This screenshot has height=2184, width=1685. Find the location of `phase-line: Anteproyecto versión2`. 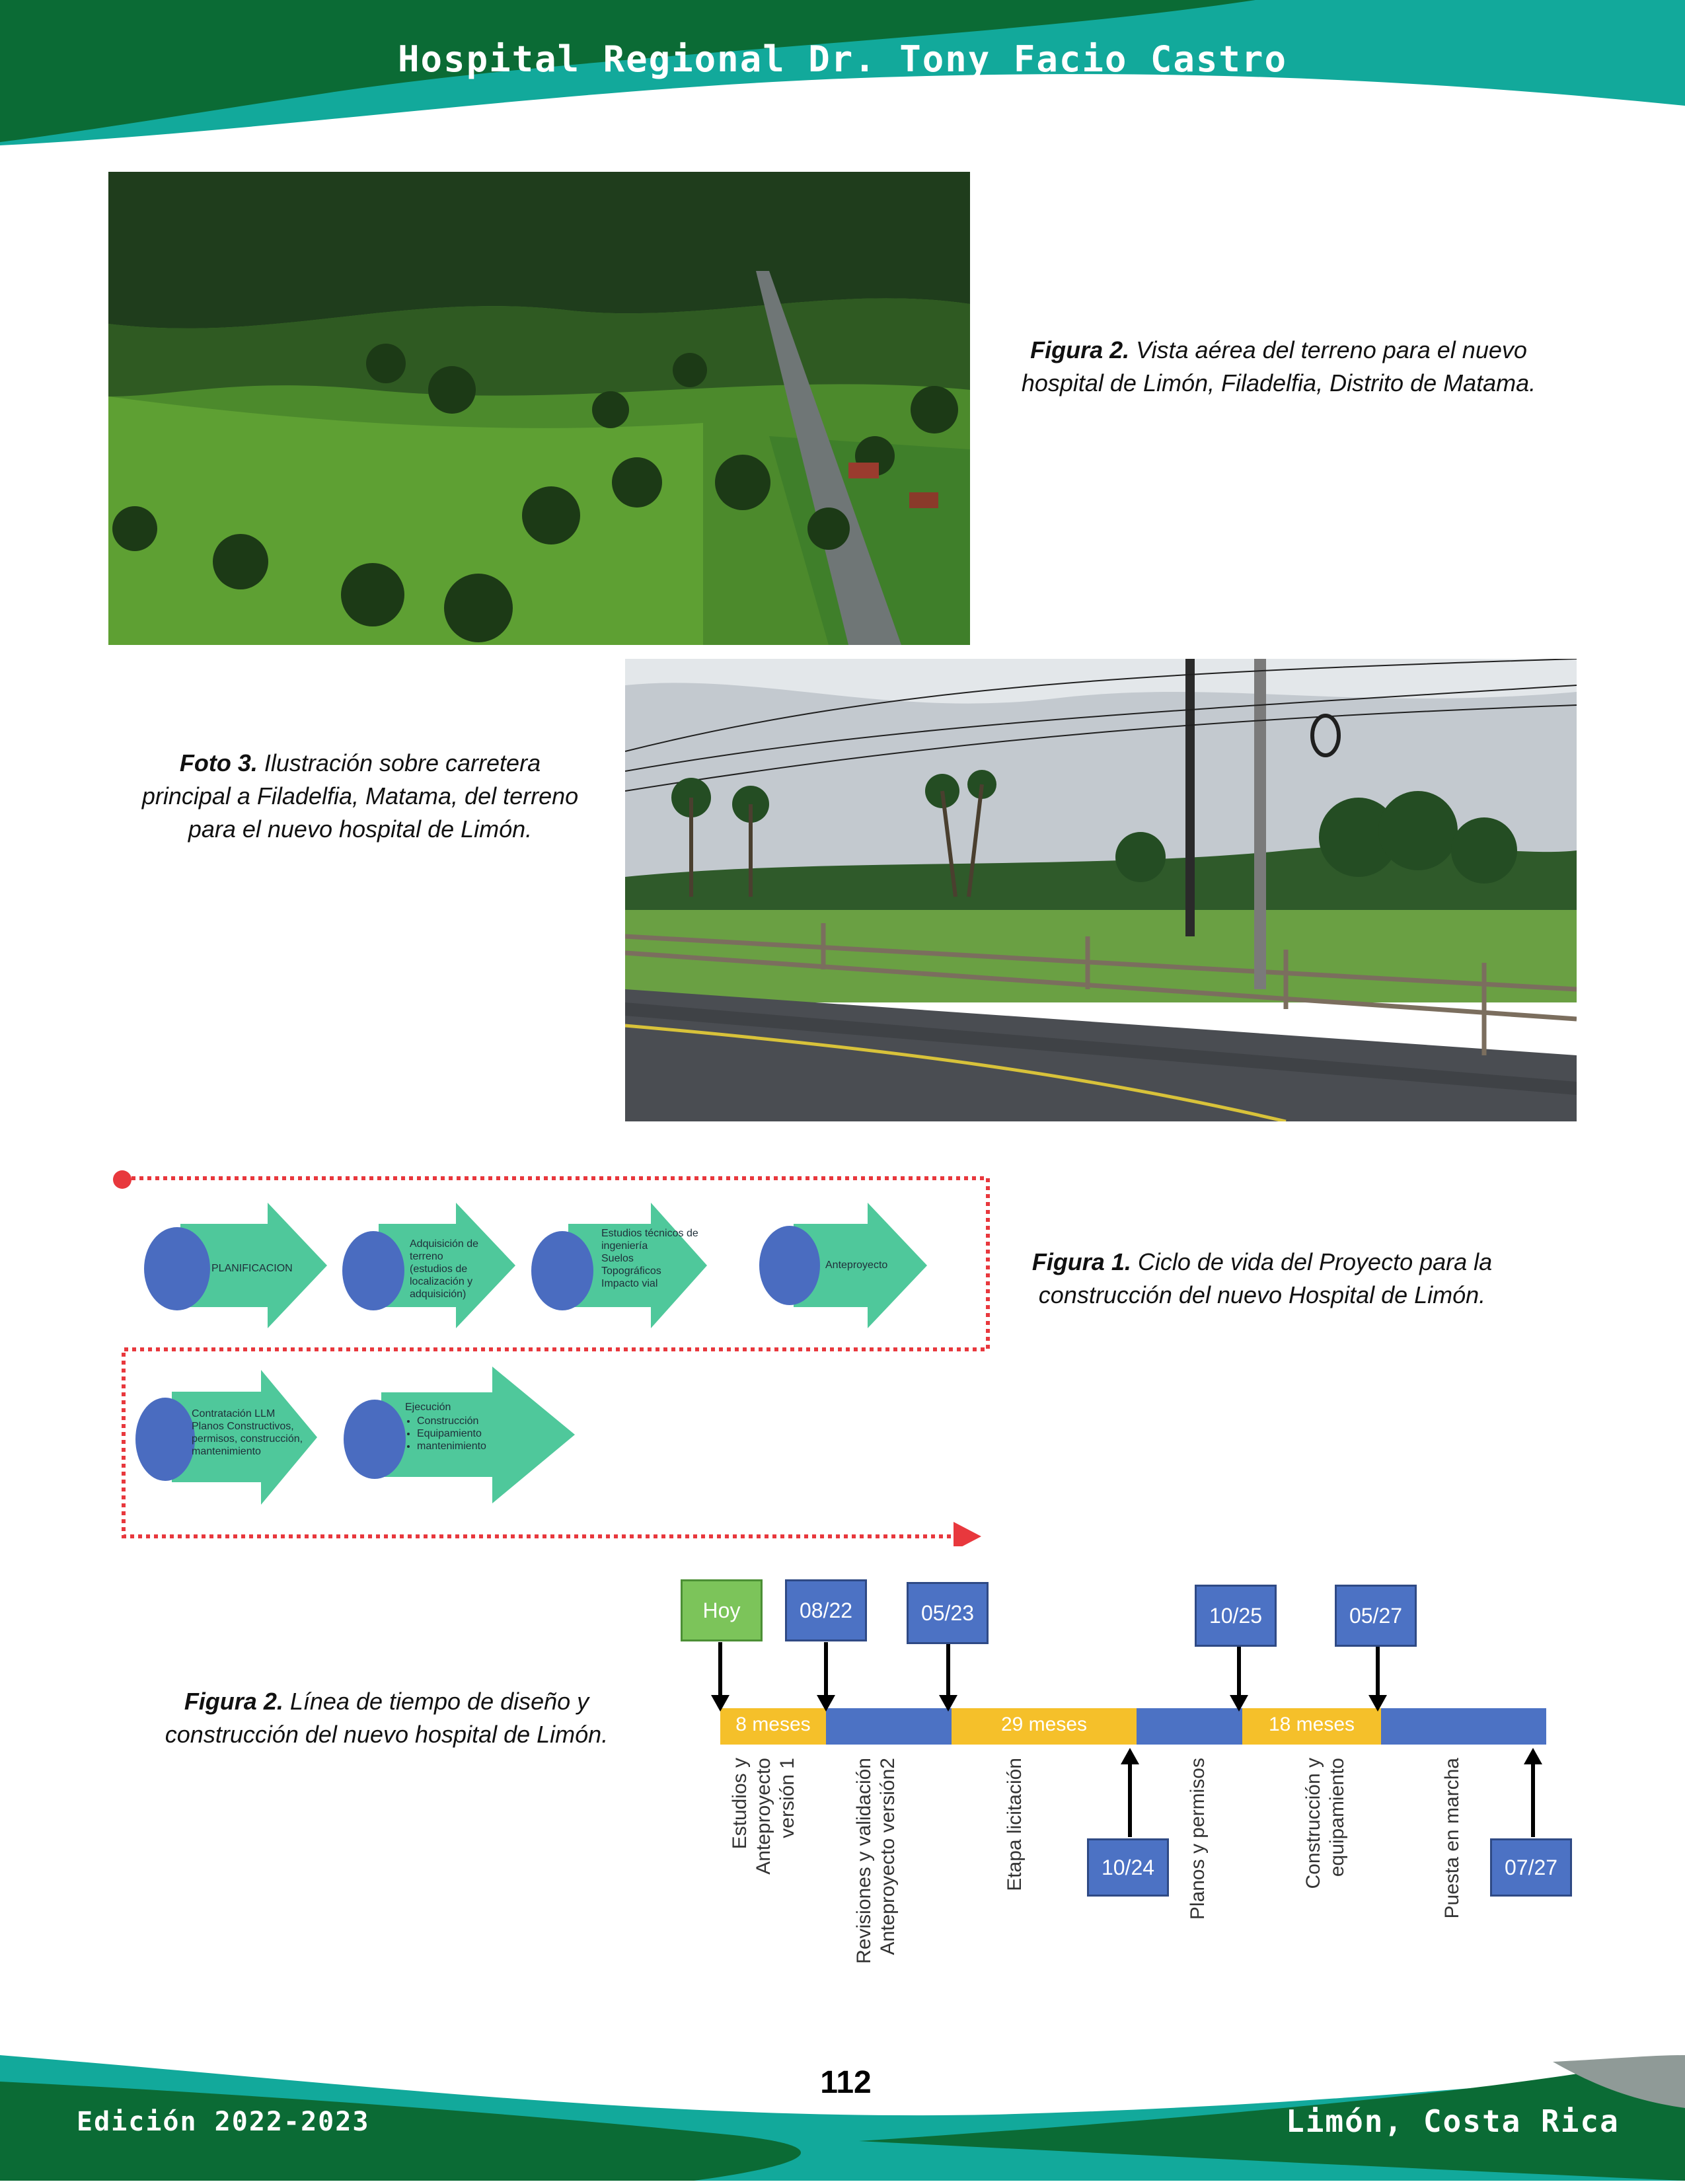

phase-line: Anteproyecto versión2 is located at coordinates (888, 1856).